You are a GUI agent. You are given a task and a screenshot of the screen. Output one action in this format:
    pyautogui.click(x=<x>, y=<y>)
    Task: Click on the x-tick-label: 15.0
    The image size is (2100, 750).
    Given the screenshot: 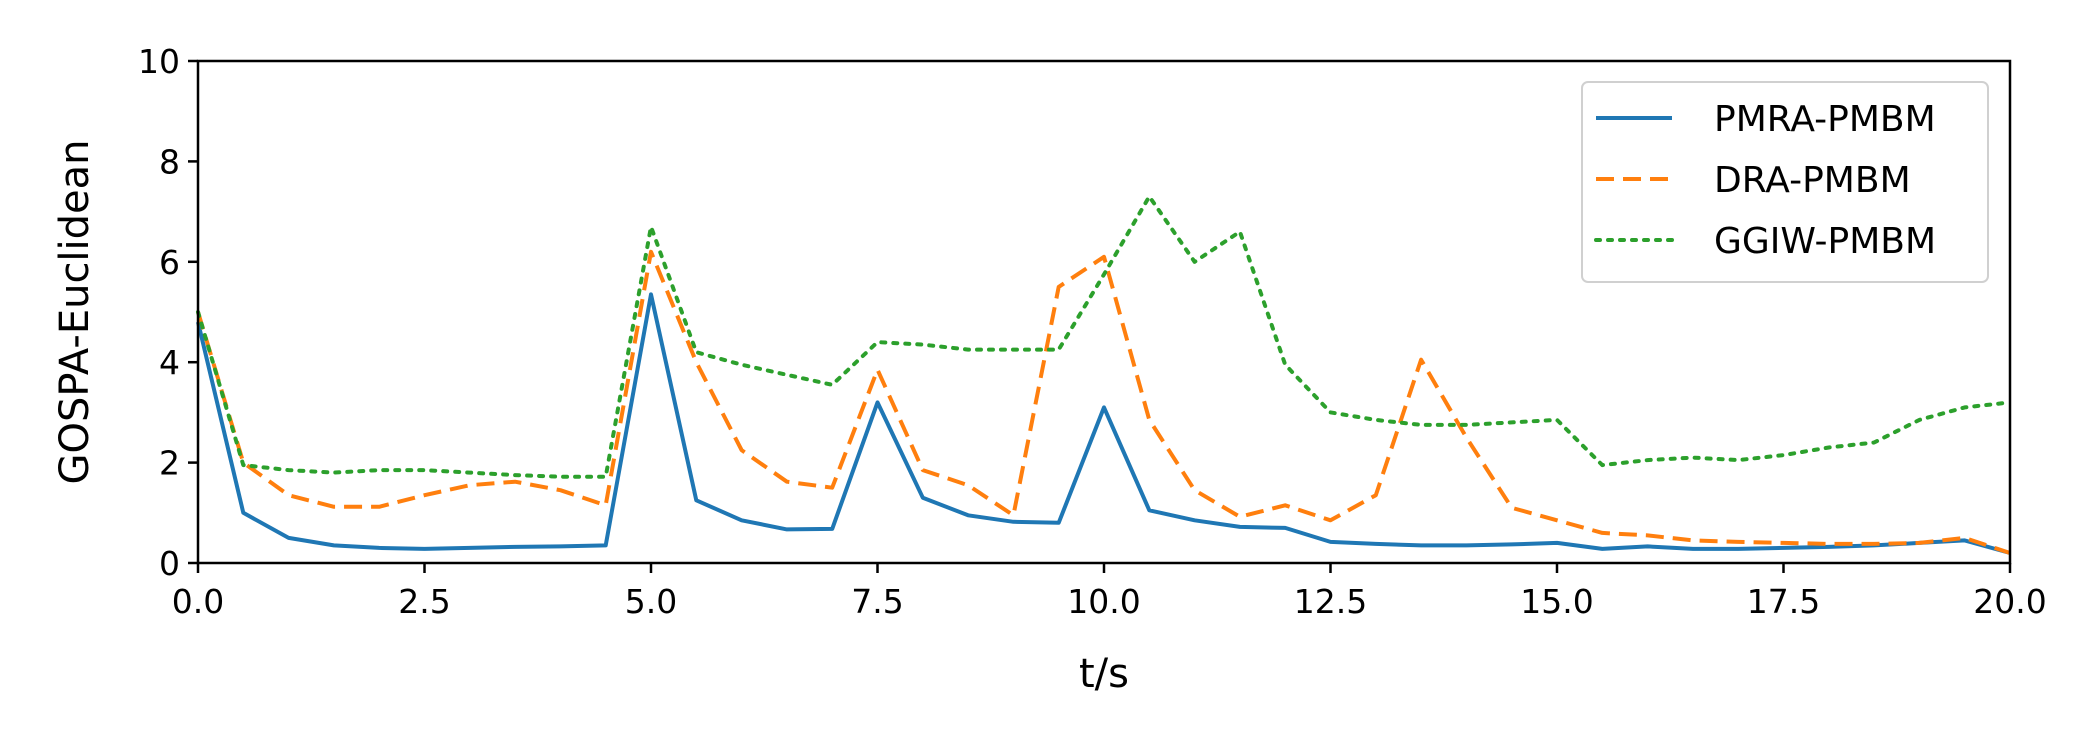 What is the action you would take?
    pyautogui.click(x=1556, y=601)
    